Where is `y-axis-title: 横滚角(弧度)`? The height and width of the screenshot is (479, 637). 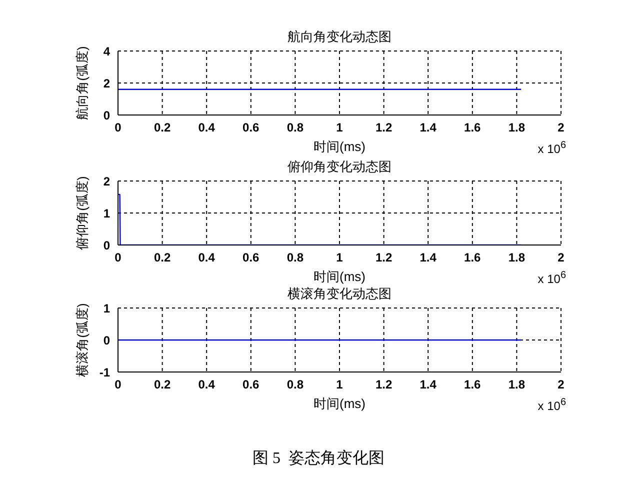 y-axis-title: 横滚角(弧度) is located at coordinates (82, 340).